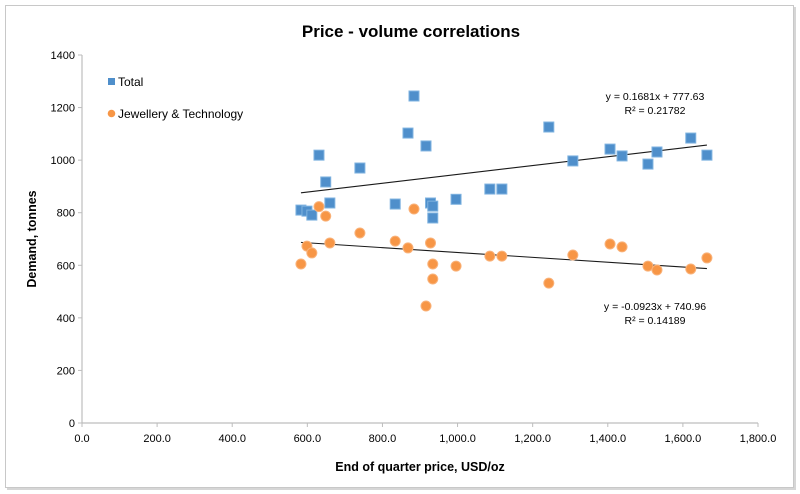 The width and height of the screenshot is (800, 494). I want to click on x-tick-label: 1,800.0, so click(758, 439).